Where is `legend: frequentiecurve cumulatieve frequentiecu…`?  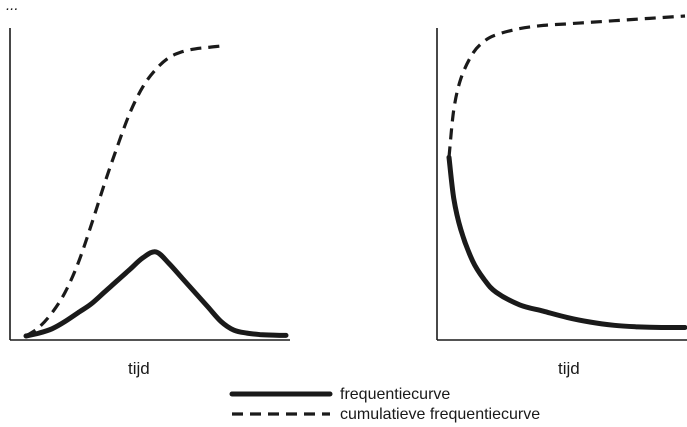
legend: frequentiecurve cumulatieve frequentiecu… is located at coordinates (384, 404).